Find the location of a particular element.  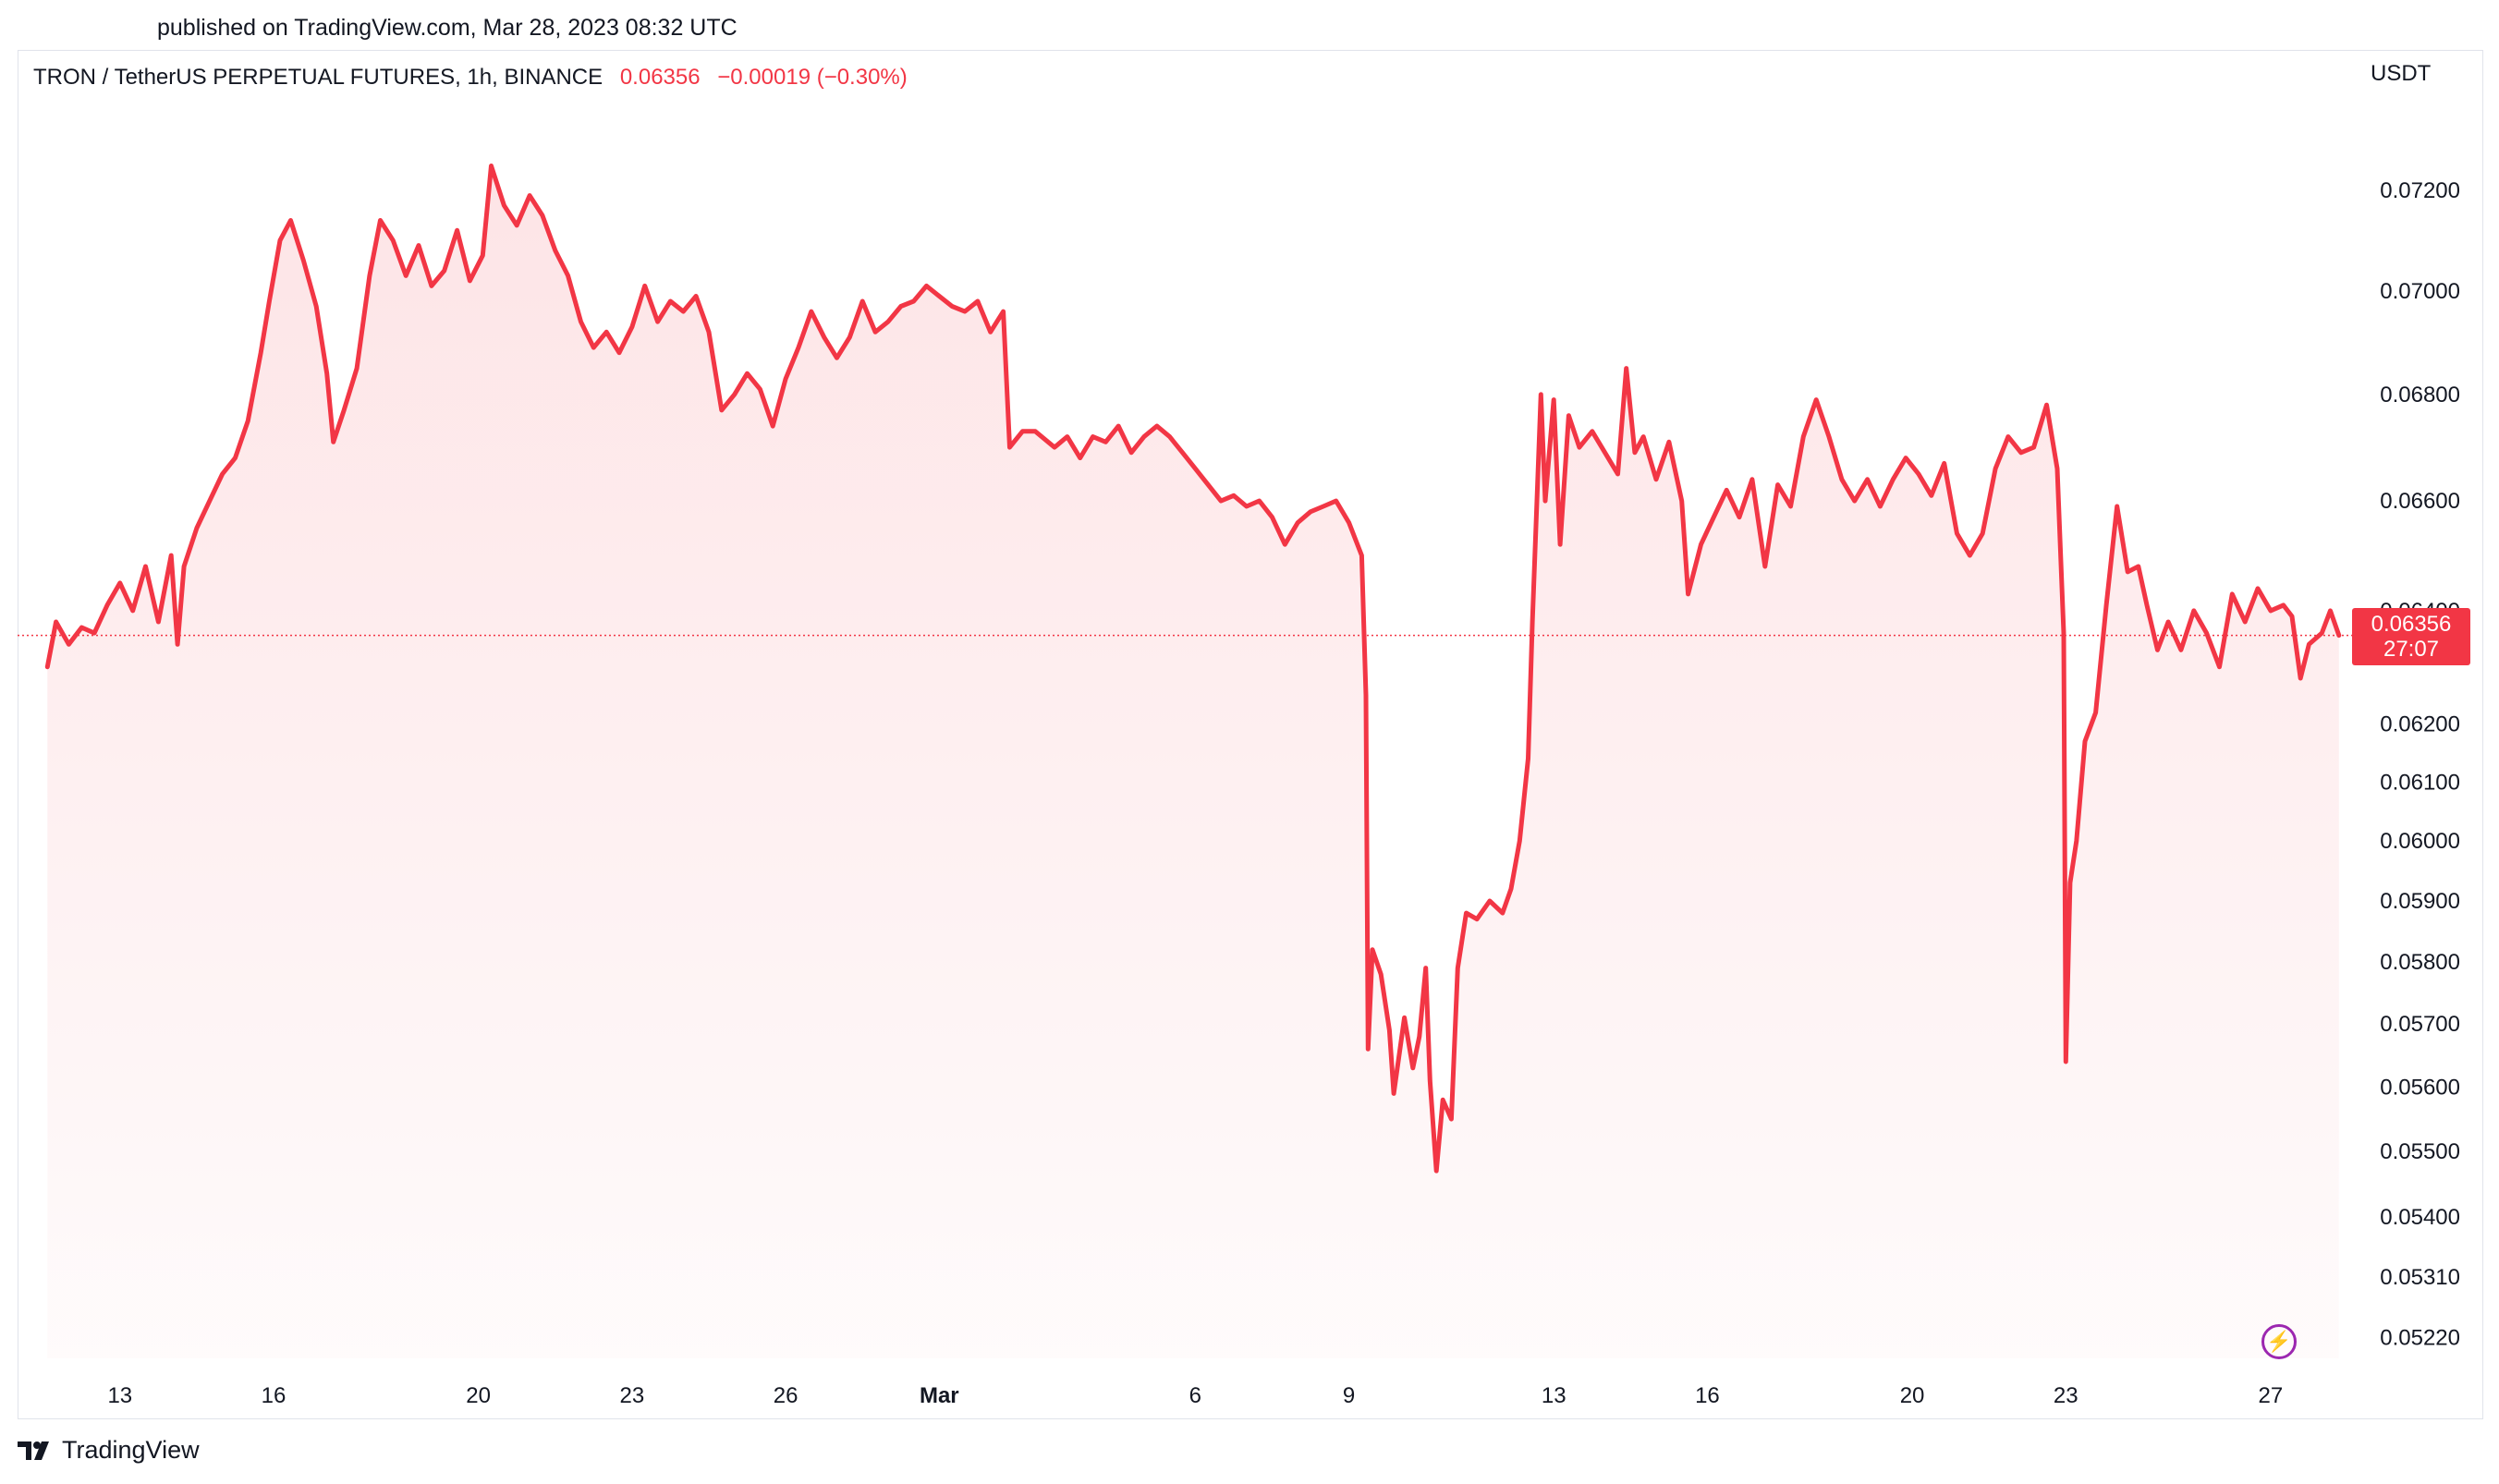

x-axis-tick: Mar is located at coordinates (939, 1395).